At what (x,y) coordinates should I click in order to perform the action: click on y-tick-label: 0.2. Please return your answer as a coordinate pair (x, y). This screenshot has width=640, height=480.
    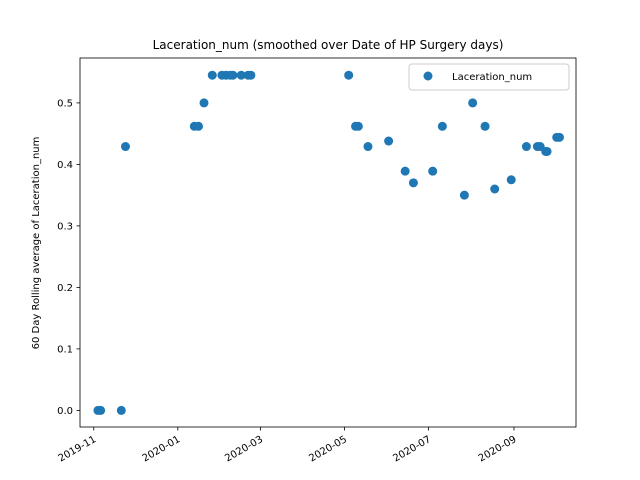
    Looking at the image, I should click on (65, 288).